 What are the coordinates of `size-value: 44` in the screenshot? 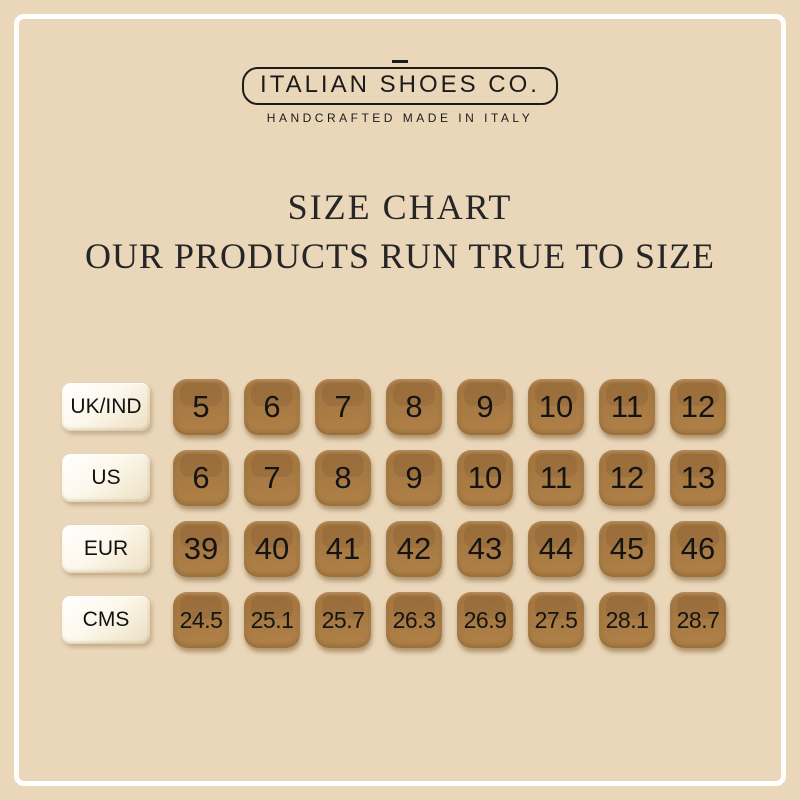 It's located at (556, 548).